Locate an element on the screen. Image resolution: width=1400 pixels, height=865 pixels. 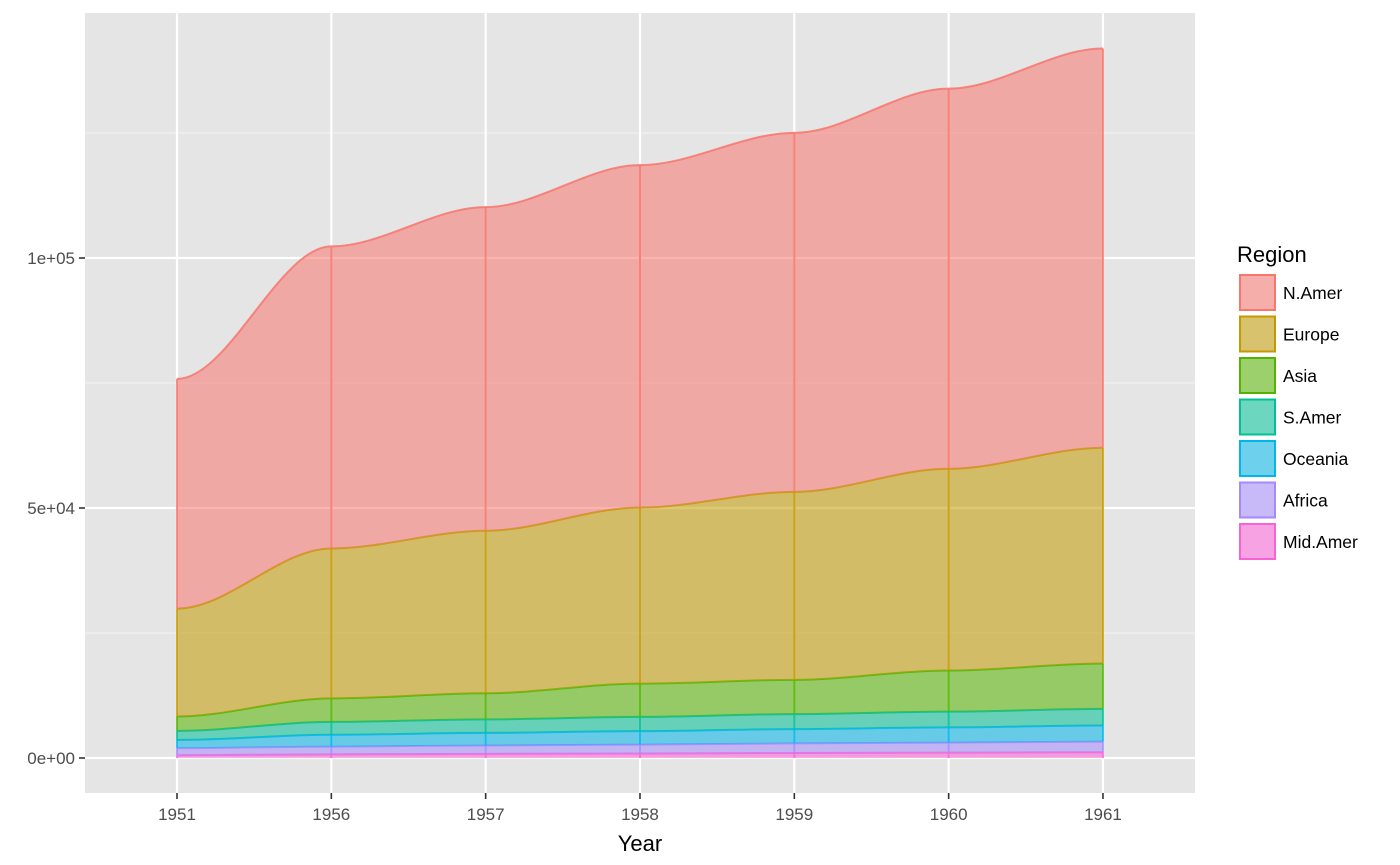
legend-label: Asia is located at coordinates (1300, 376).